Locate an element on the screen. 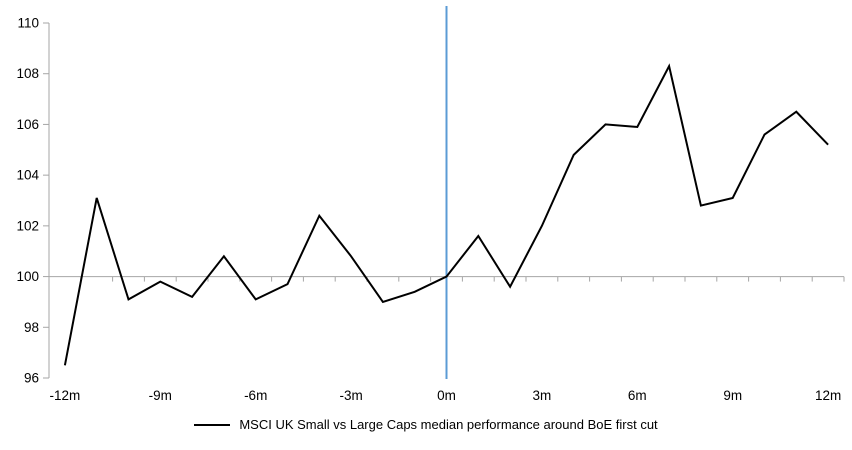  x-axis-tick-label: 9m is located at coordinates (732, 395).